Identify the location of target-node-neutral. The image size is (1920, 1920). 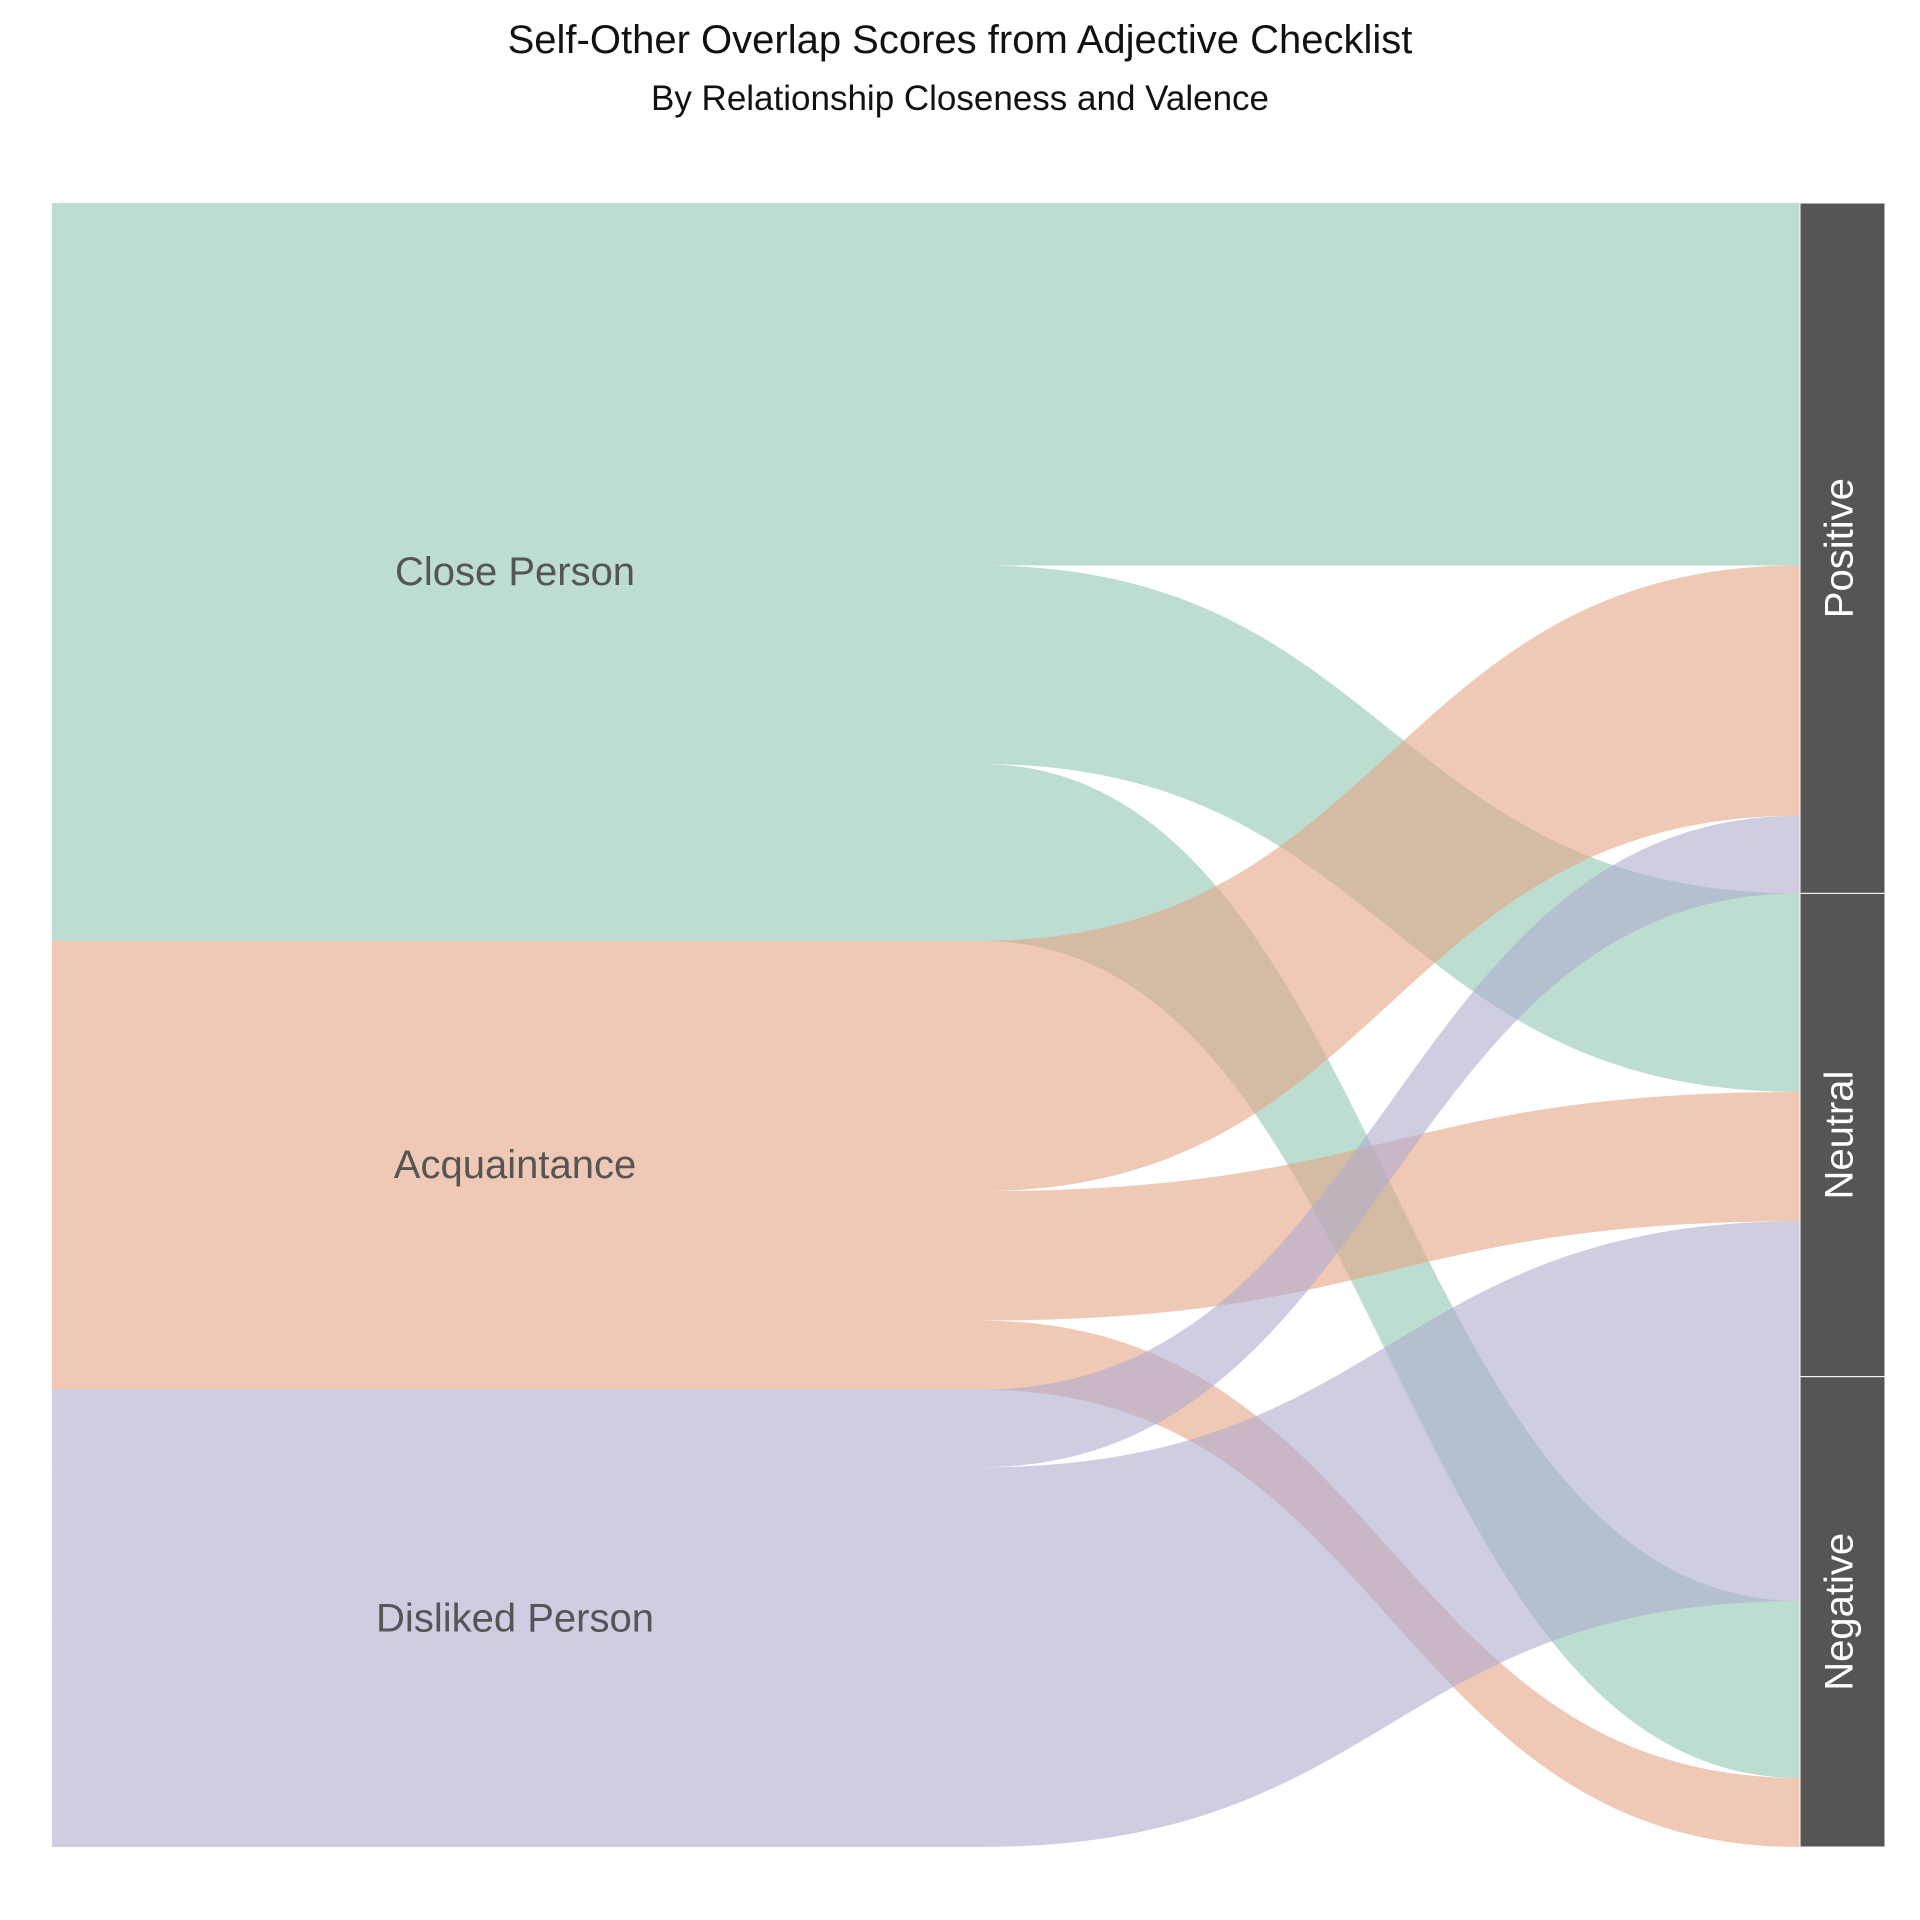
(1842, 1135).